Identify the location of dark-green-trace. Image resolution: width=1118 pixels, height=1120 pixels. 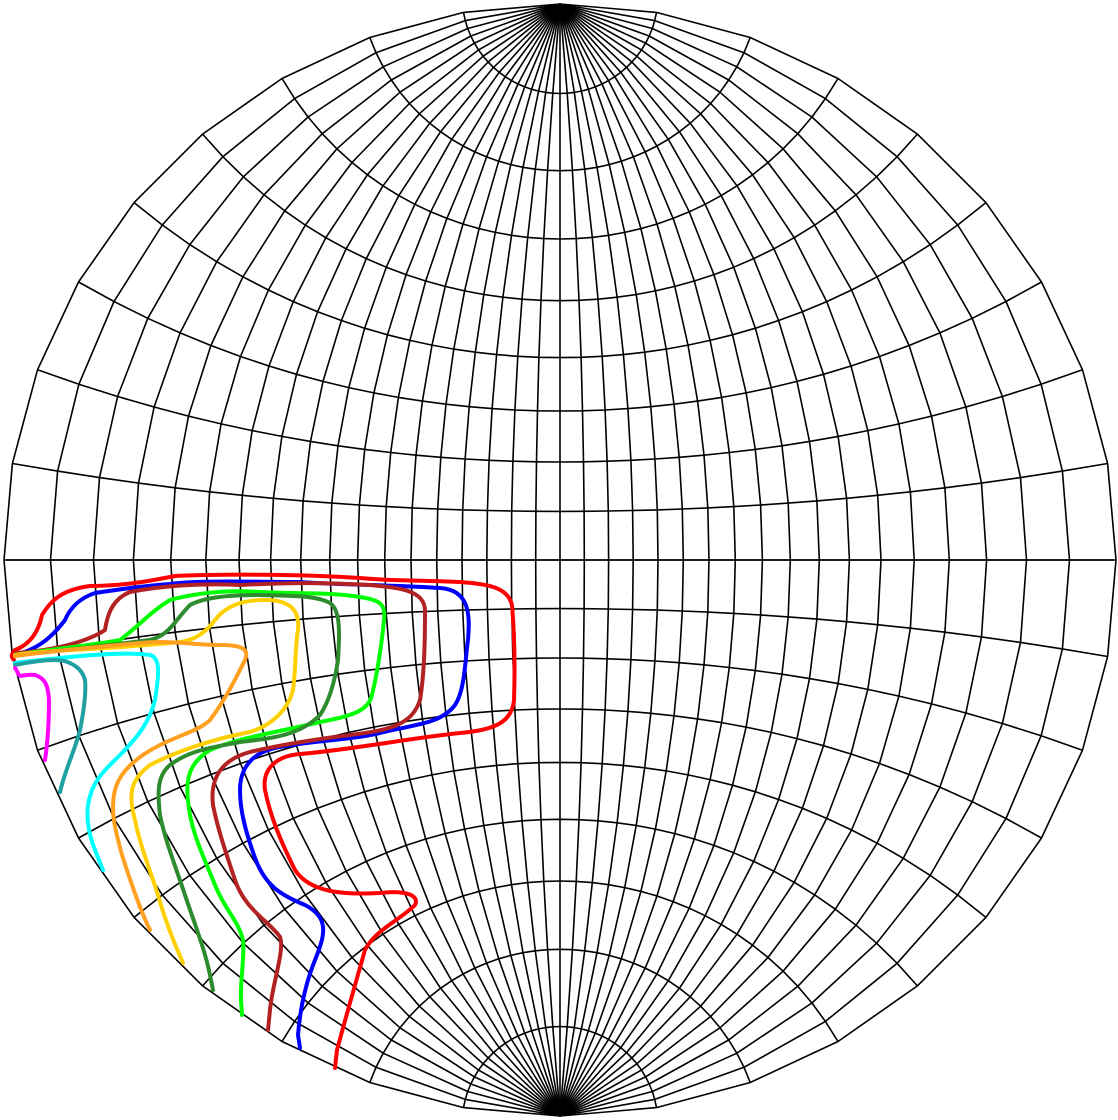
(177, 792).